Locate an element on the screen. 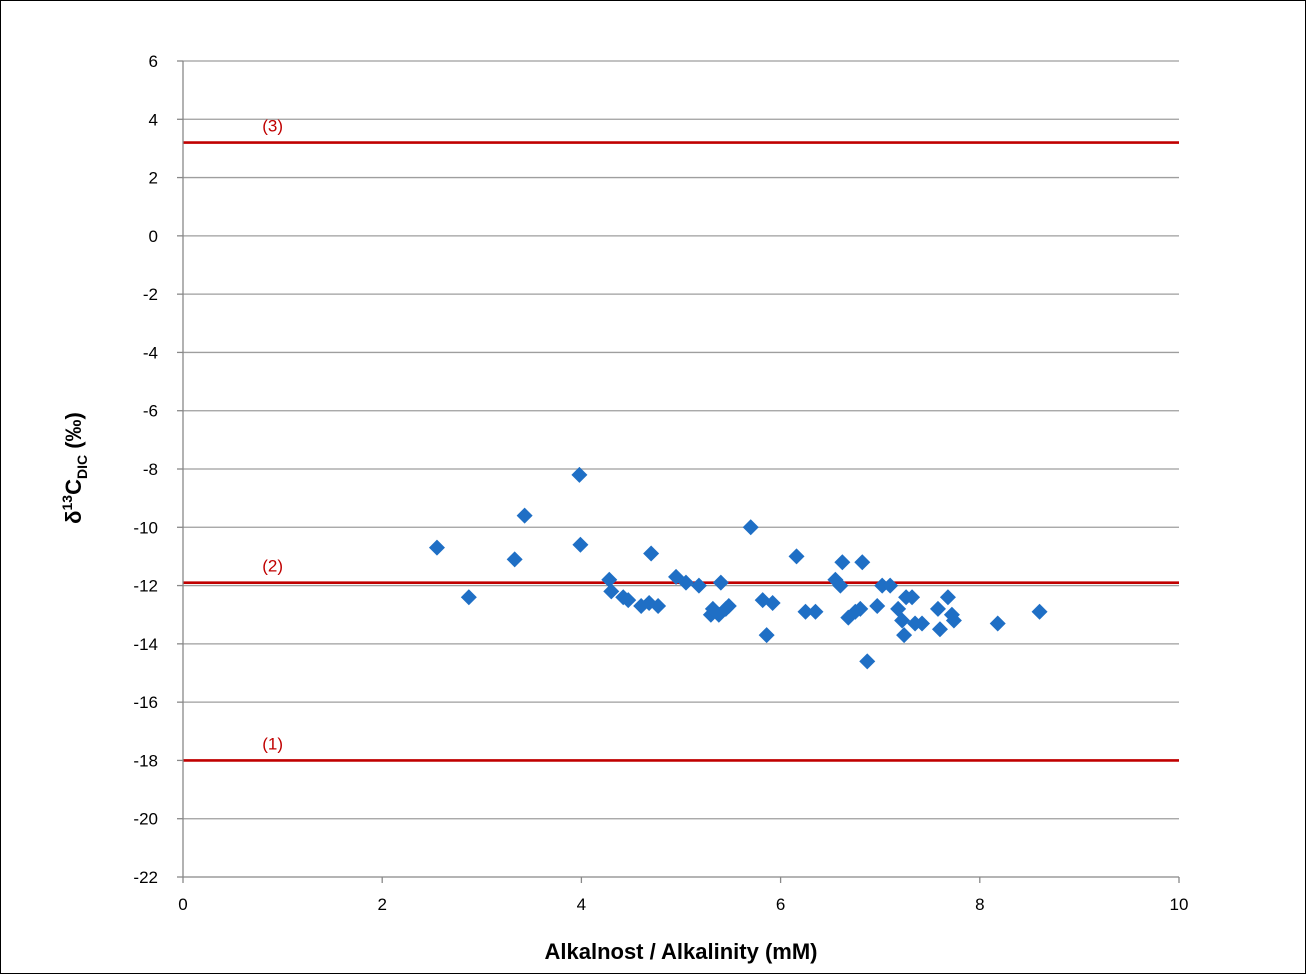 The height and width of the screenshot is (975, 1306). y-tick-label: -22 is located at coordinates (145, 877).